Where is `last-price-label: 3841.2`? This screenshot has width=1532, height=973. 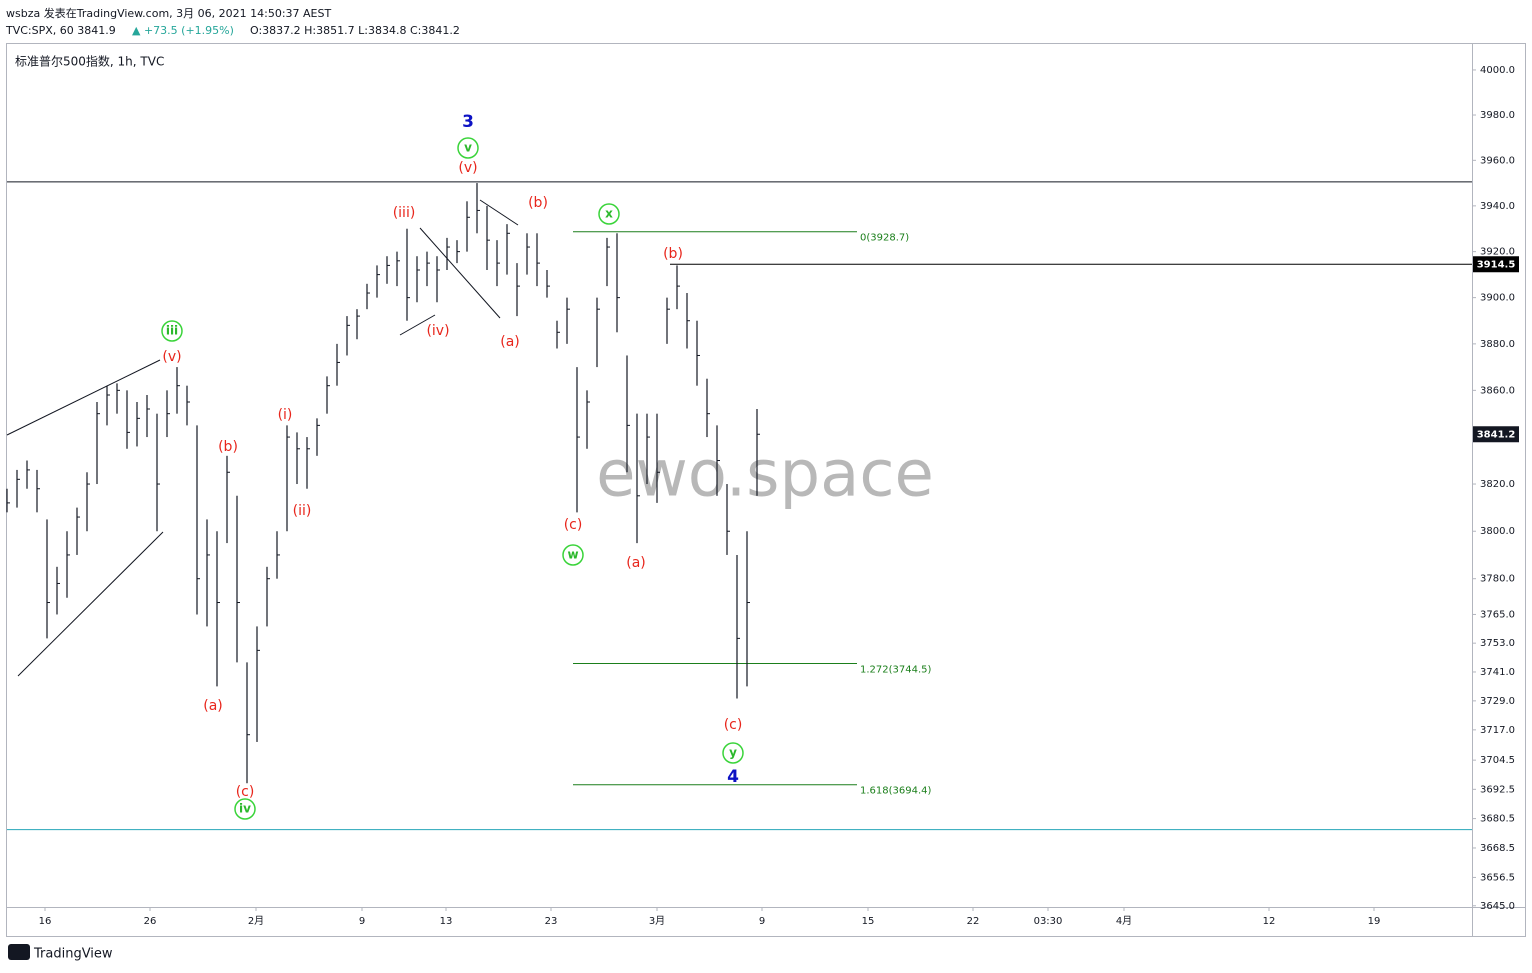 last-price-label: 3841.2 is located at coordinates (1496, 434).